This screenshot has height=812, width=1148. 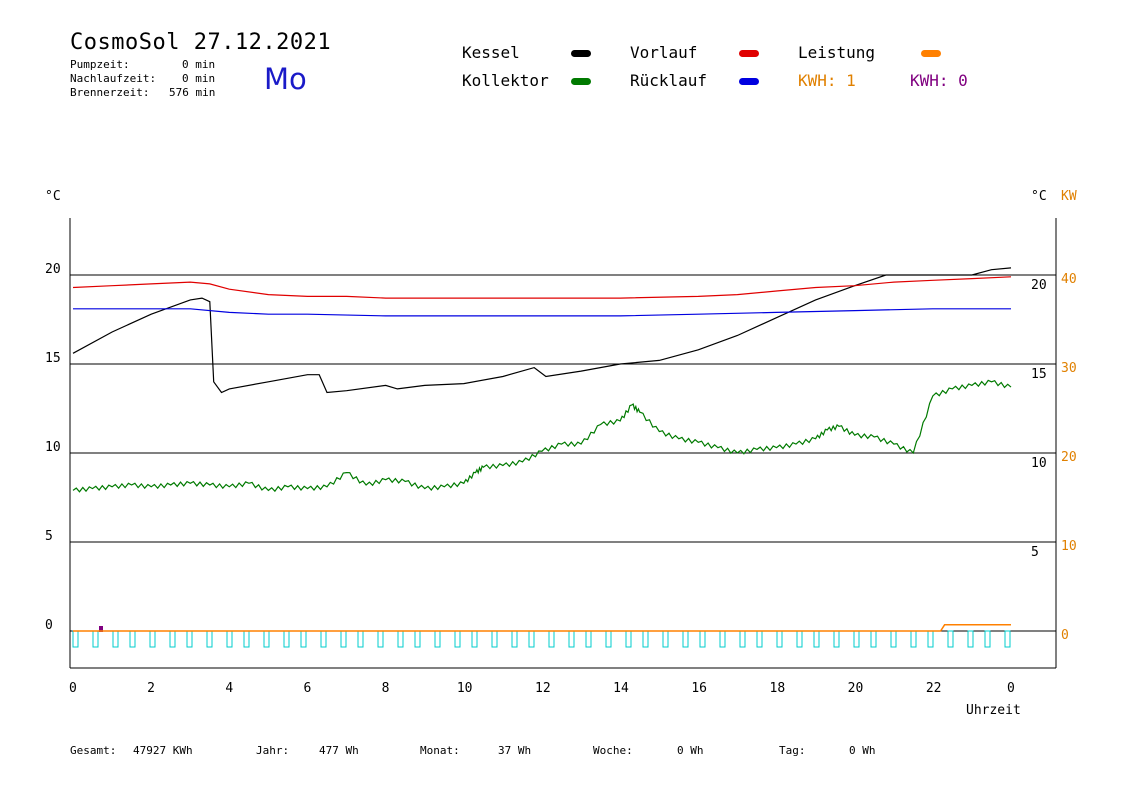 I want to click on y-tick-label-right-outer: 10, so click(x=1069, y=546).